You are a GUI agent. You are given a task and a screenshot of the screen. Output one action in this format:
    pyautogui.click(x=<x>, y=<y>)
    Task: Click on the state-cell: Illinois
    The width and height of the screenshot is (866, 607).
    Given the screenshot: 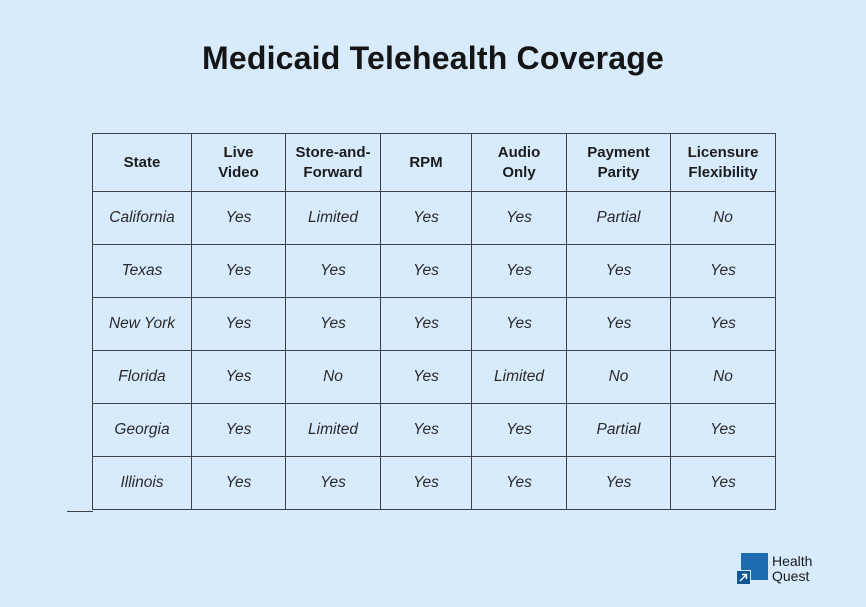 What is the action you would take?
    pyautogui.click(x=142, y=483)
    